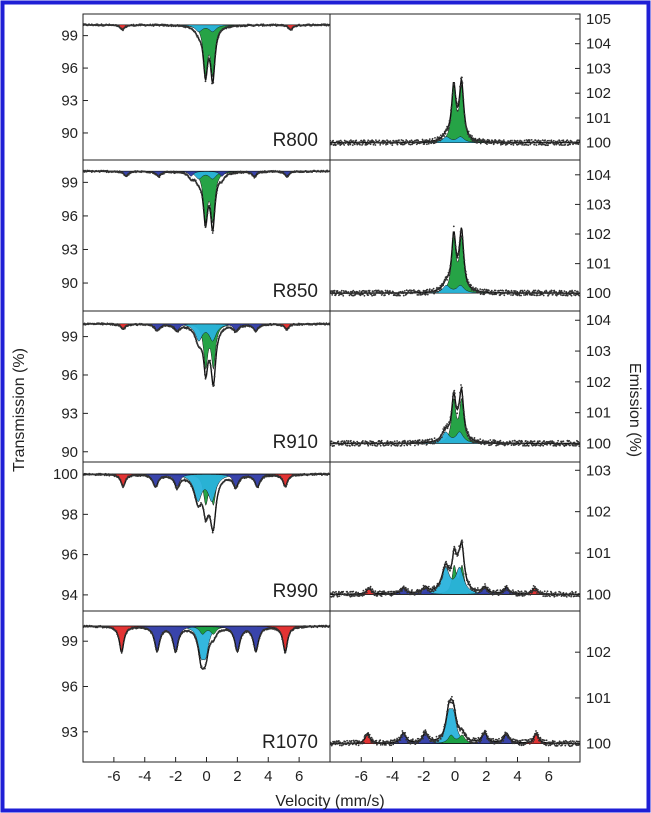 Image resolution: width=651 pixels, height=813 pixels. What do you see at coordinates (455, 568) in the screenshot?
I see `data-points` at bounding box center [455, 568].